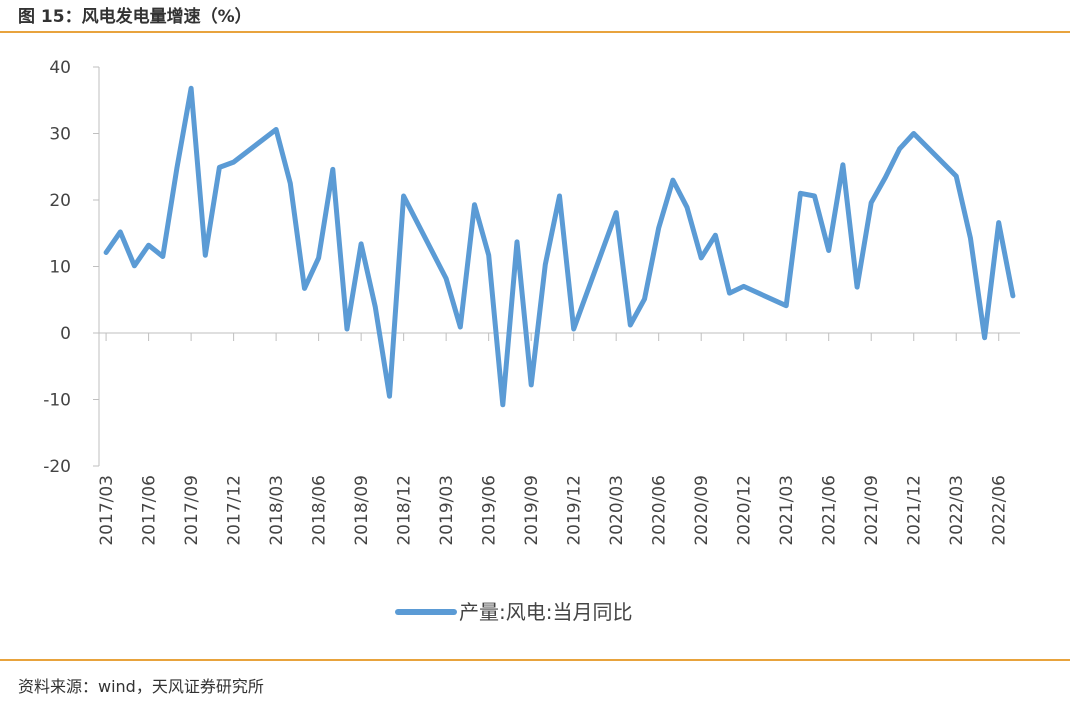 The height and width of the screenshot is (705, 1080). I want to click on y-tick-label: -20, so click(57, 467).